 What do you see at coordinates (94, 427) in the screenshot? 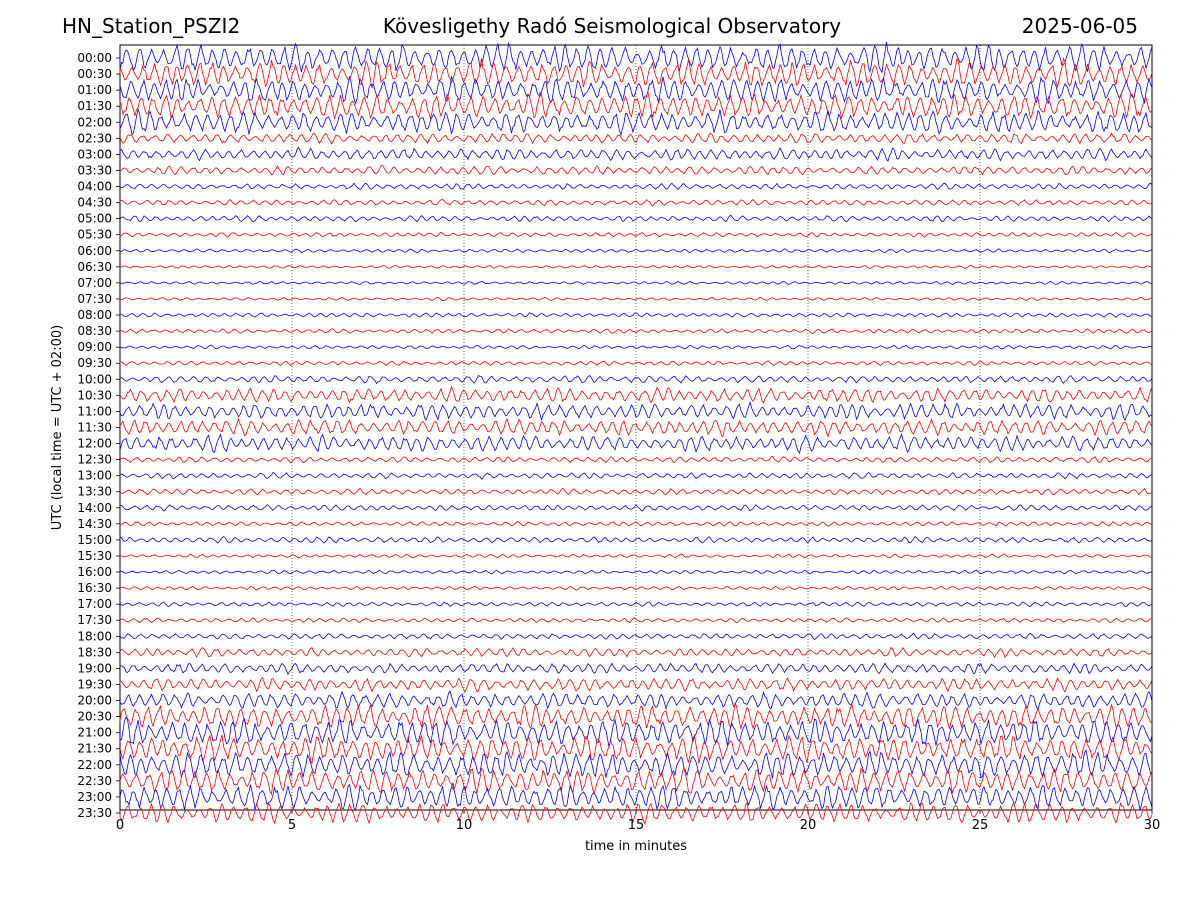
I see `row-label: 11:30` at bounding box center [94, 427].